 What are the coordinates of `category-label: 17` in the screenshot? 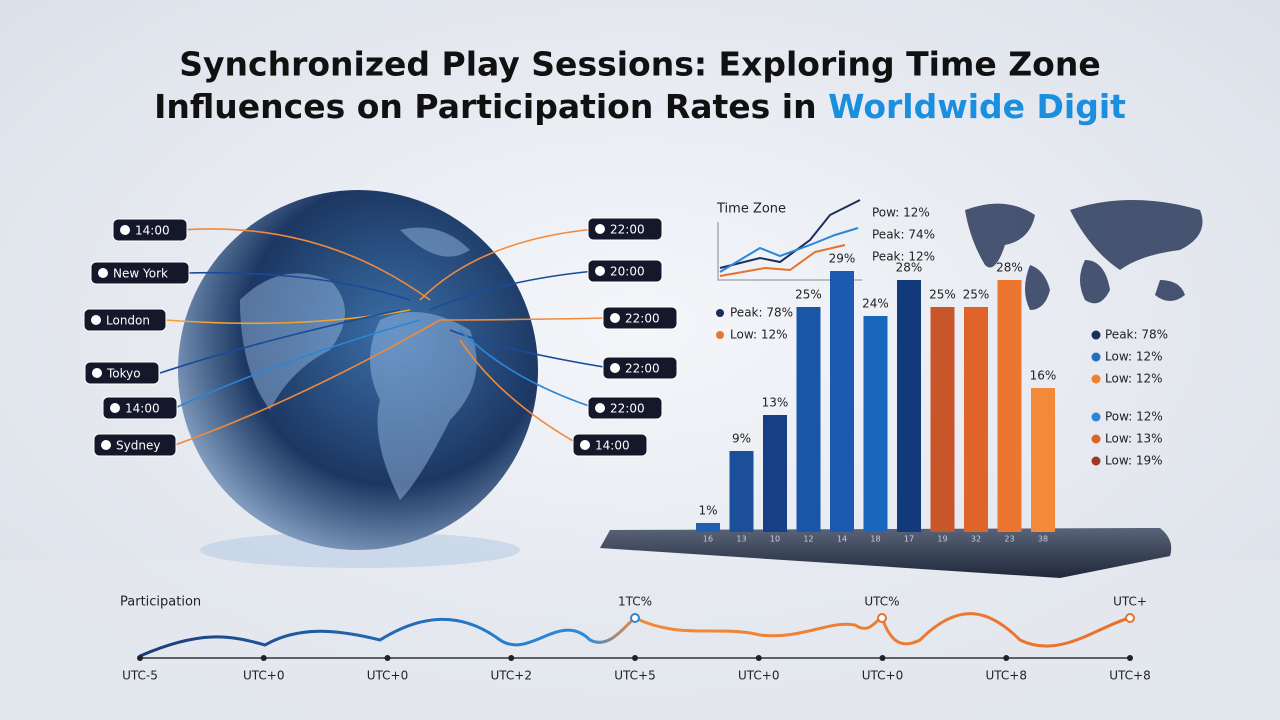 It's located at (909, 539).